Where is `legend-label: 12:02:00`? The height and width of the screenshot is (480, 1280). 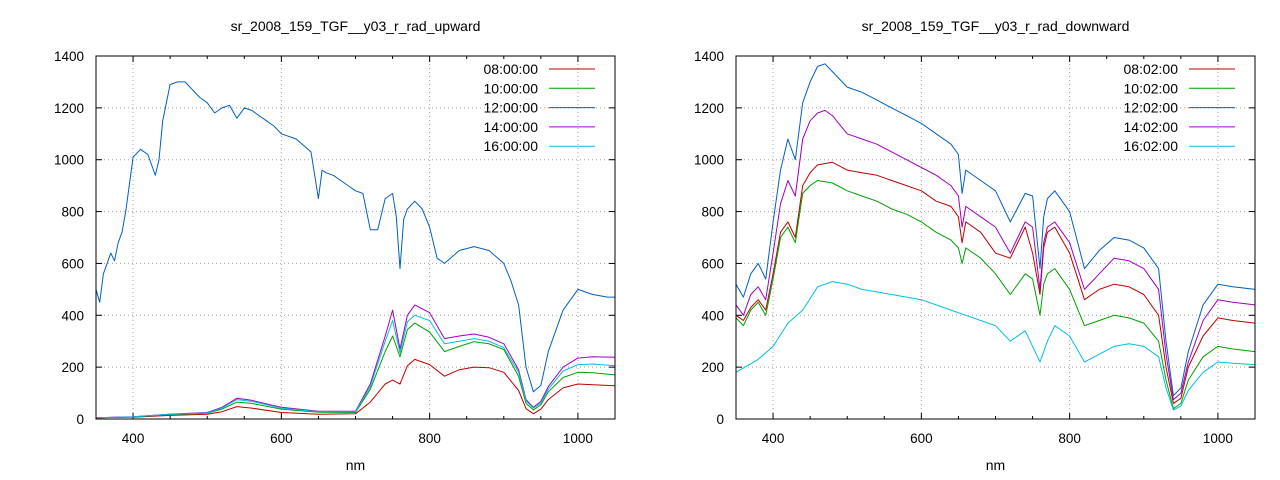
legend-label: 12:02:00 is located at coordinates (1151, 108).